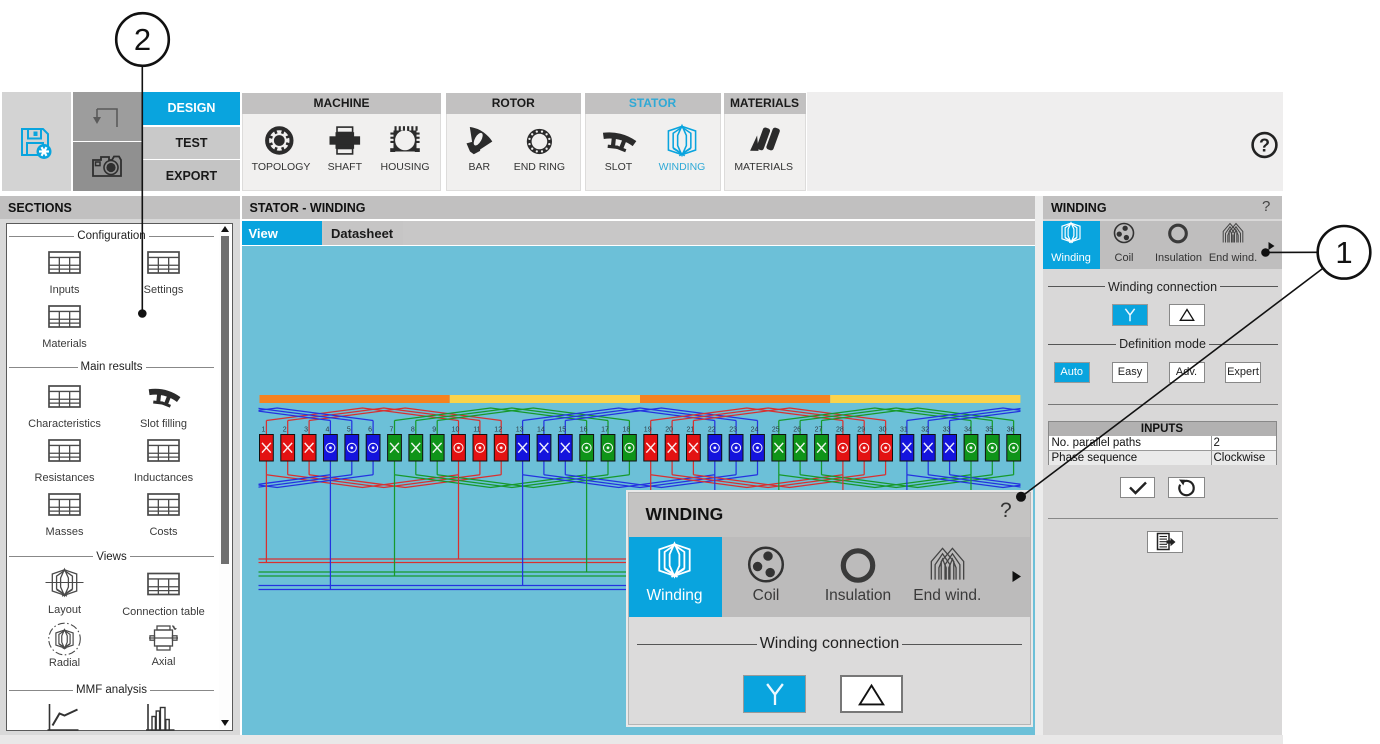 This screenshot has width=1380, height=744. I want to click on svg-text: 36, so click(1010, 429).